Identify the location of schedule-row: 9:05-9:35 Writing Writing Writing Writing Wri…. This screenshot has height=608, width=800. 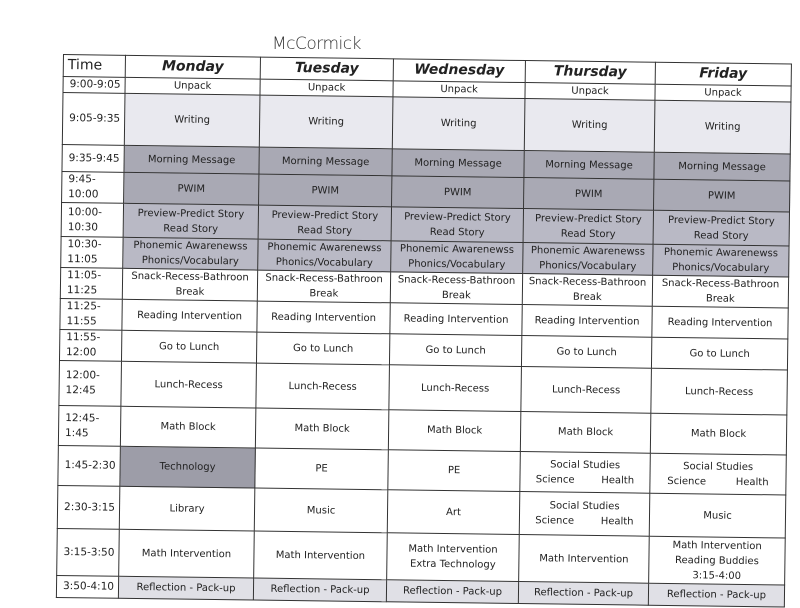
(426, 123).